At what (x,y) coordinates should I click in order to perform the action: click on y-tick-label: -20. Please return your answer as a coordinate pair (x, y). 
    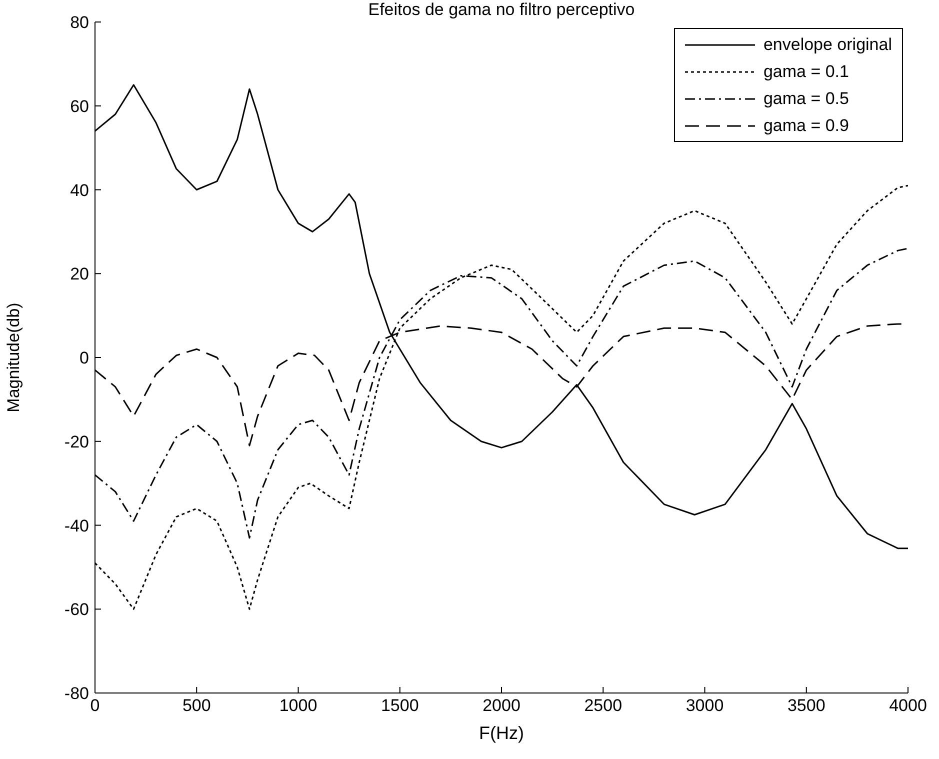
    Looking at the image, I should click on (76, 442).